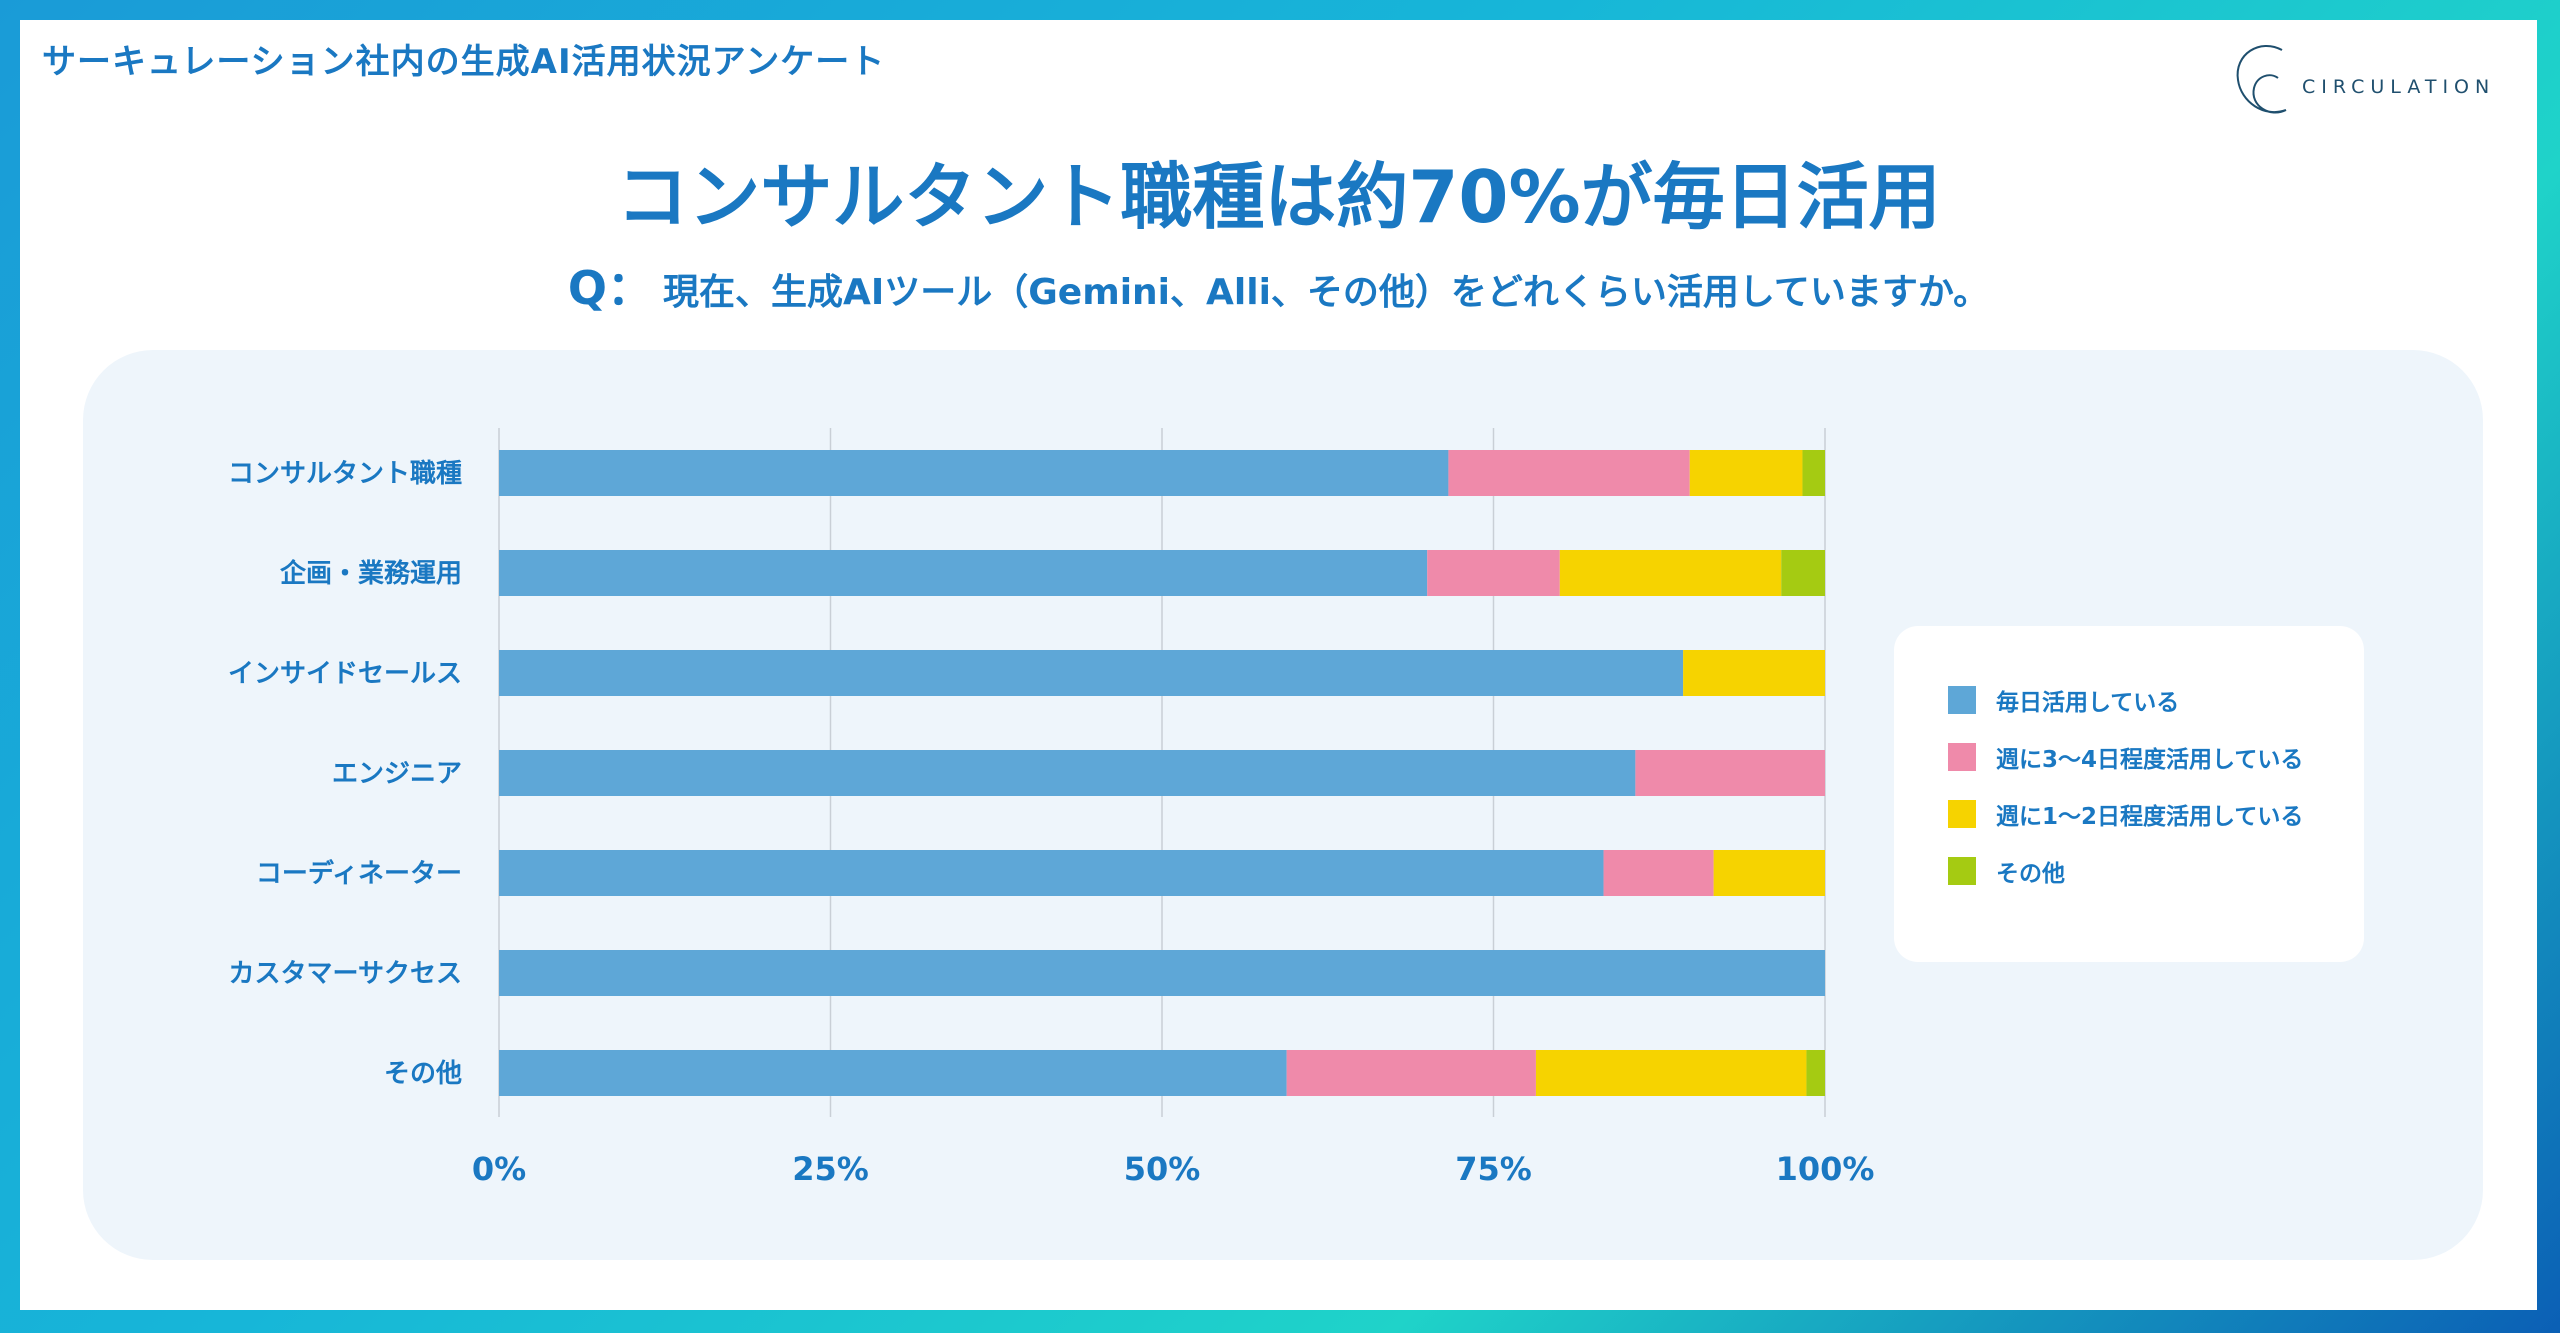 This screenshot has height=1333, width=2560. What do you see at coordinates (2150, 760) in the screenshot?
I see `legend-label: 週に3〜4日程度活用している` at bounding box center [2150, 760].